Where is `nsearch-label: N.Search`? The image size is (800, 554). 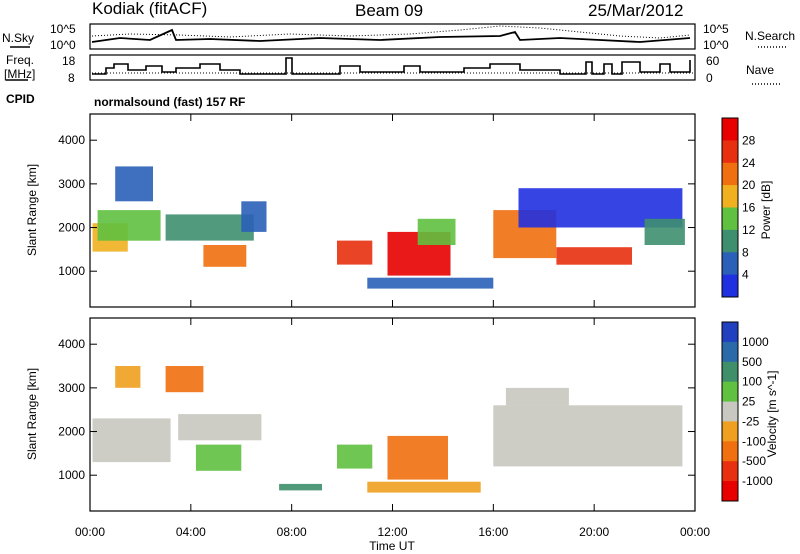
nsearch-label: N.Search is located at coordinates (770, 36).